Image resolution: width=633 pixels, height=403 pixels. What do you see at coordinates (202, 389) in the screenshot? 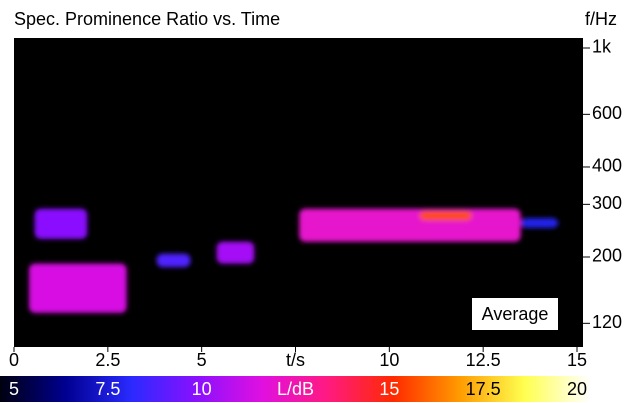
I see `colorbar-tick-label: 10` at bounding box center [202, 389].